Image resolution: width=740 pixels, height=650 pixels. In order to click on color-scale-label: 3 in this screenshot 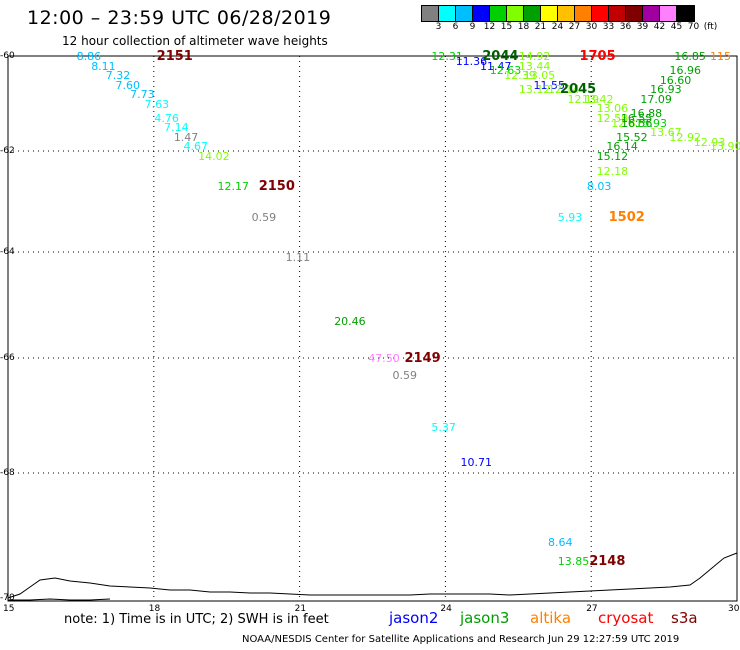, I will do `click(438, 27)`.